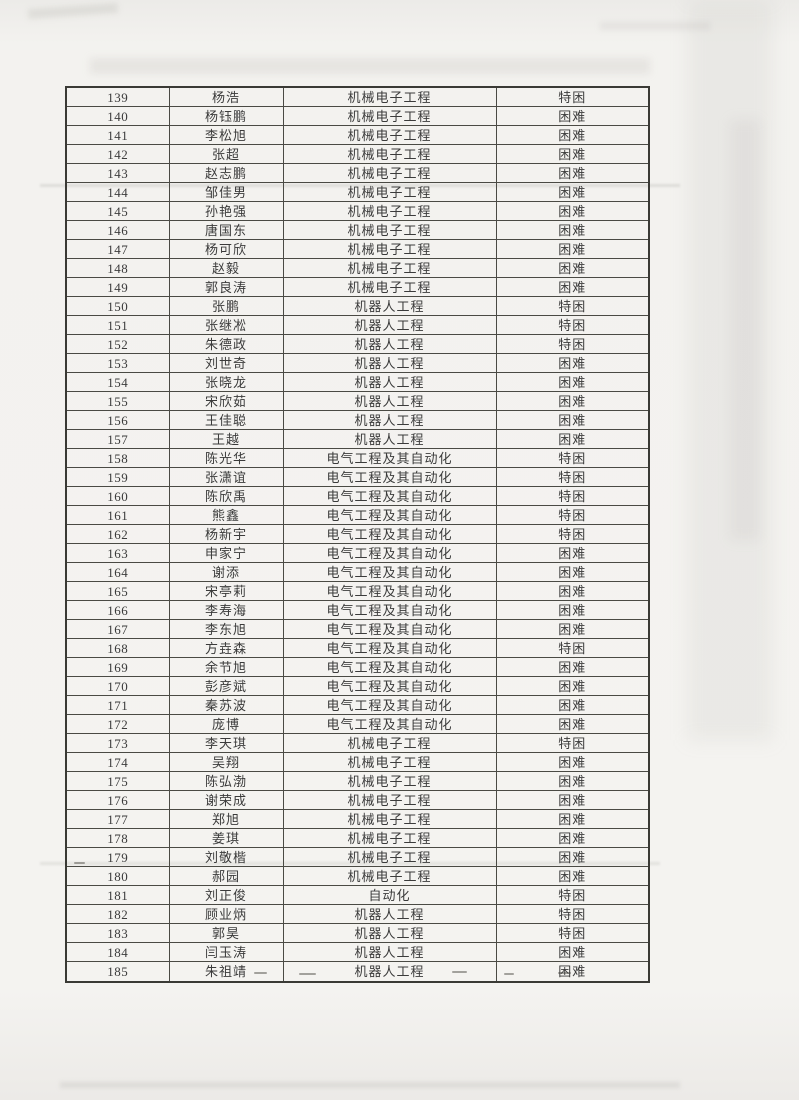 The image size is (799, 1100). What do you see at coordinates (117, 534) in the screenshot?
I see `cell-no: 162` at bounding box center [117, 534].